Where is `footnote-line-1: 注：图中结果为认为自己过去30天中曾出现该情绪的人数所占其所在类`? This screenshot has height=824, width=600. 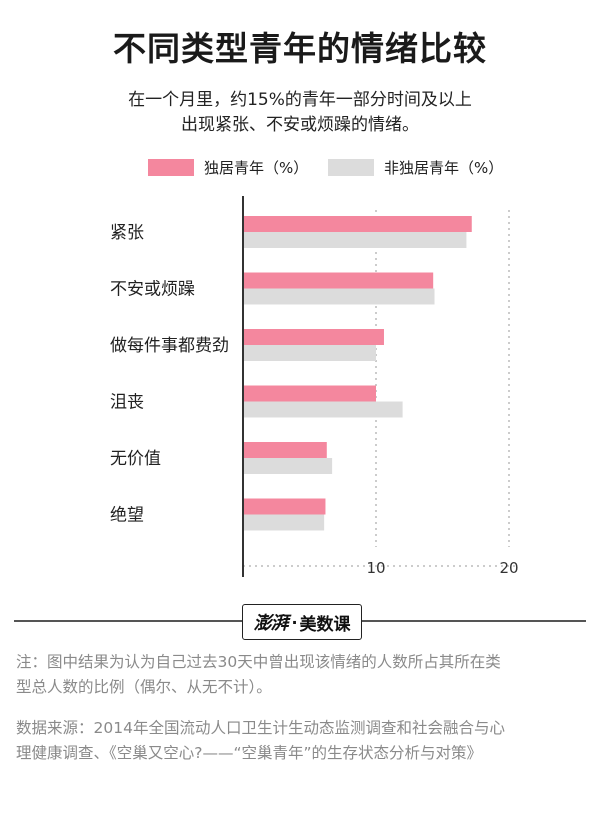
footnote-line-1: 注：图中结果为认为自己过去30天中曾出现该情绪的人数所占其所在类 is located at coordinates (258, 662).